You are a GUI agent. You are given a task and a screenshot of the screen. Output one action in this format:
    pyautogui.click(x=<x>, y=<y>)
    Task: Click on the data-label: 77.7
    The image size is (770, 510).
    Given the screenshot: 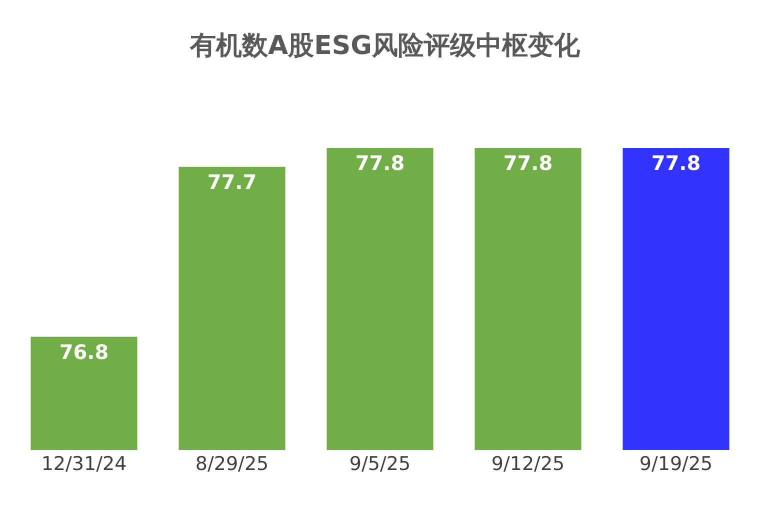 What is the action you would take?
    pyautogui.click(x=232, y=182)
    